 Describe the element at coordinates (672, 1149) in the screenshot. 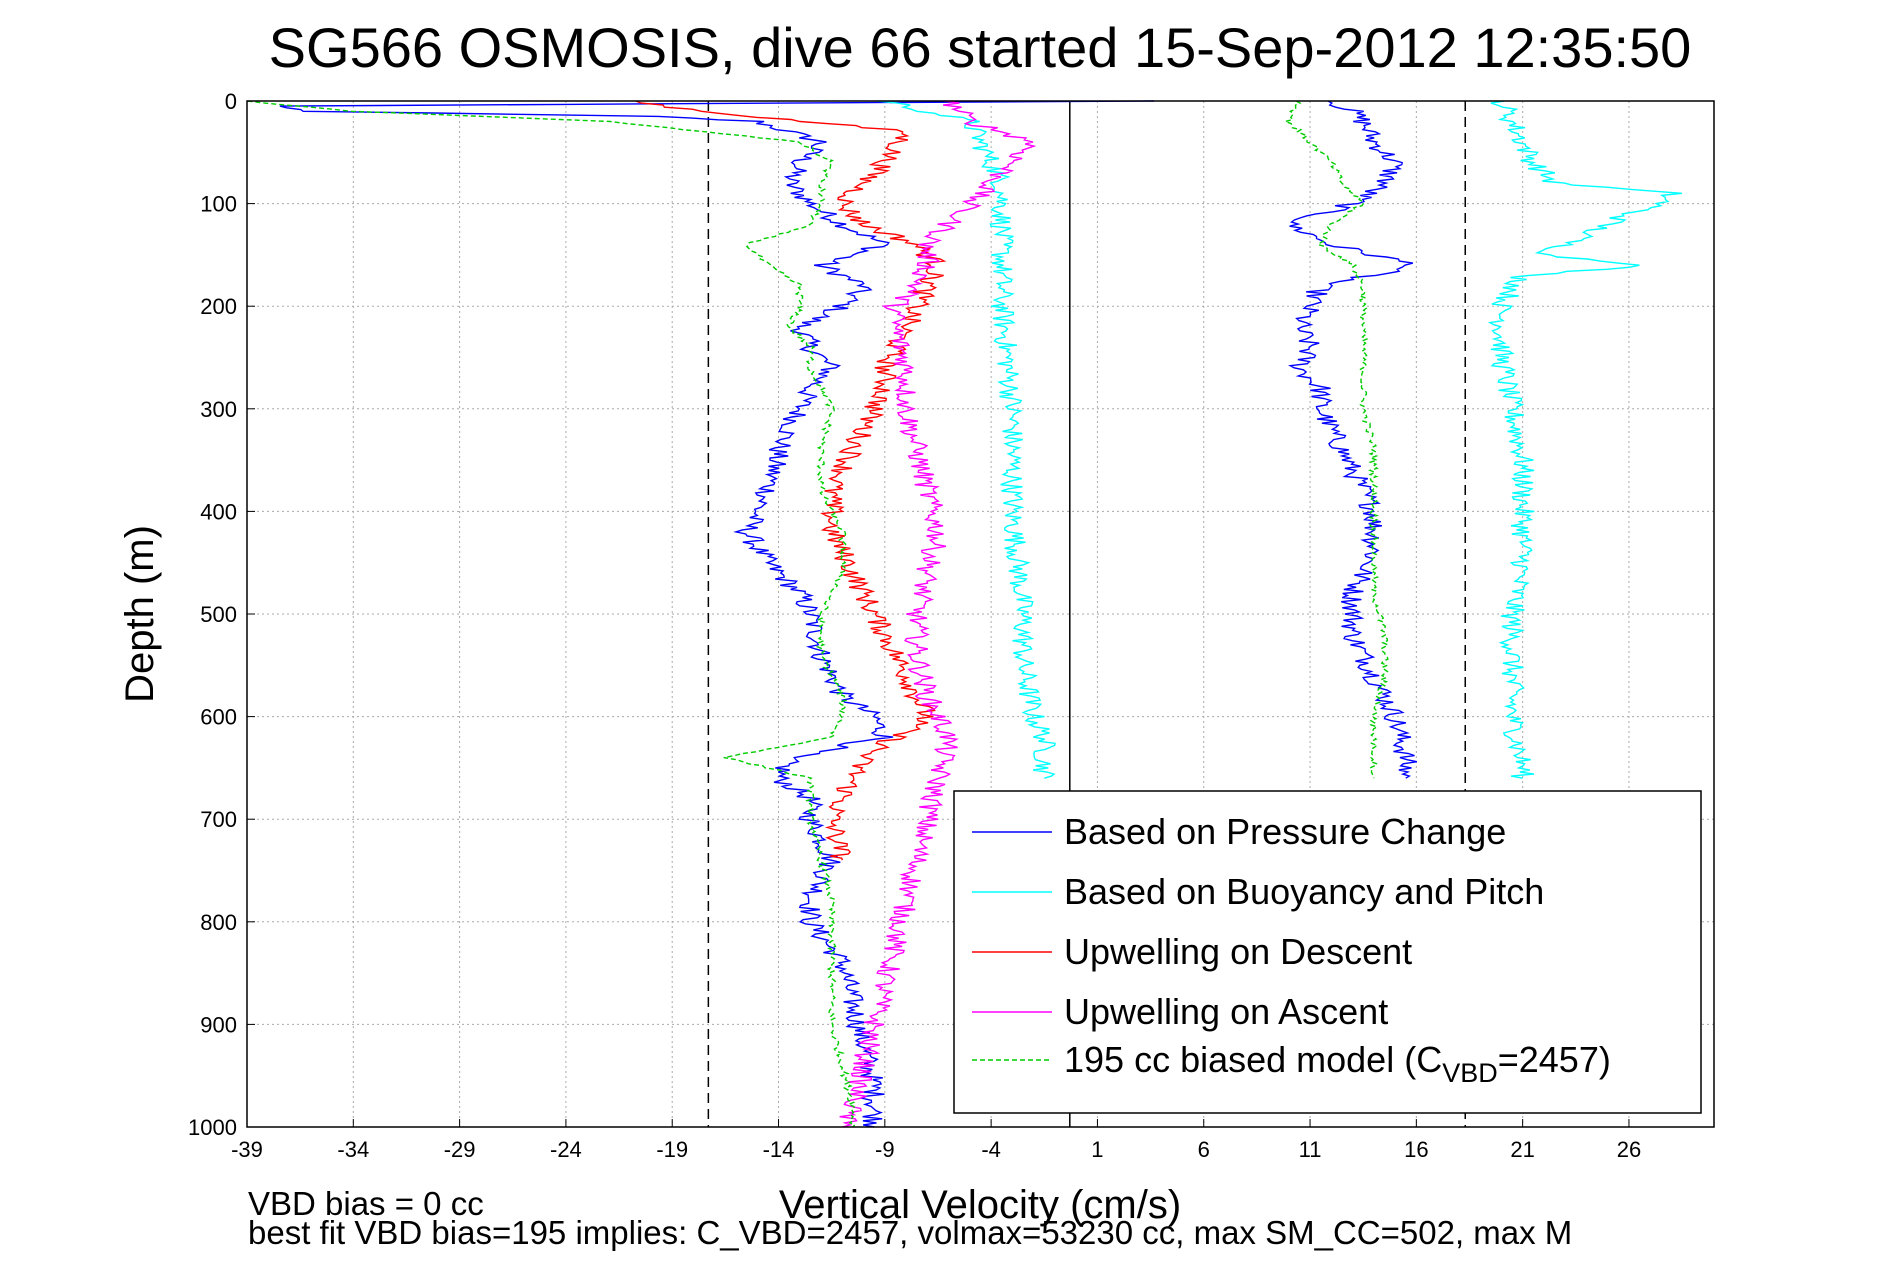

I see `x-tick-label: -19` at that location.